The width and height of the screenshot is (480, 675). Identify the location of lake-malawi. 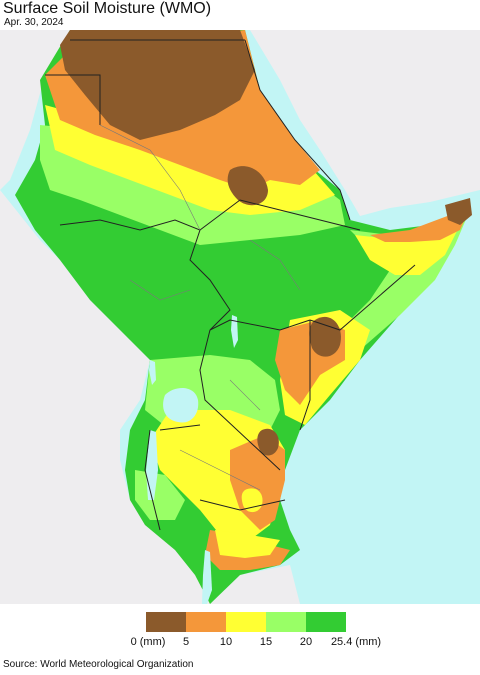
(207, 577).